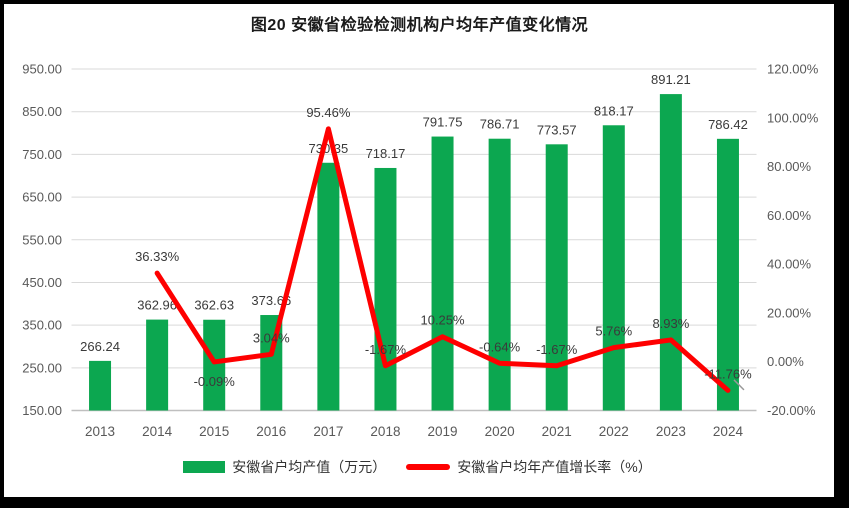 This screenshot has width=849, height=508. I want to click on left-axis-tick-label: 450.00, so click(42, 282).